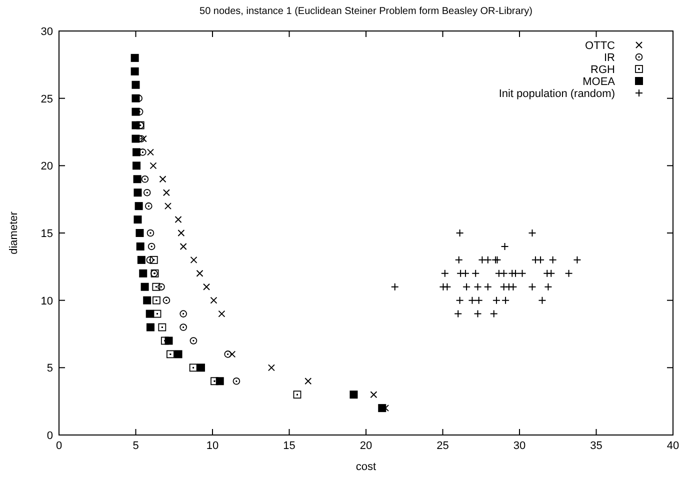  What do you see at coordinates (366, 446) in the screenshot?
I see `x-tick-label: 20` at bounding box center [366, 446].